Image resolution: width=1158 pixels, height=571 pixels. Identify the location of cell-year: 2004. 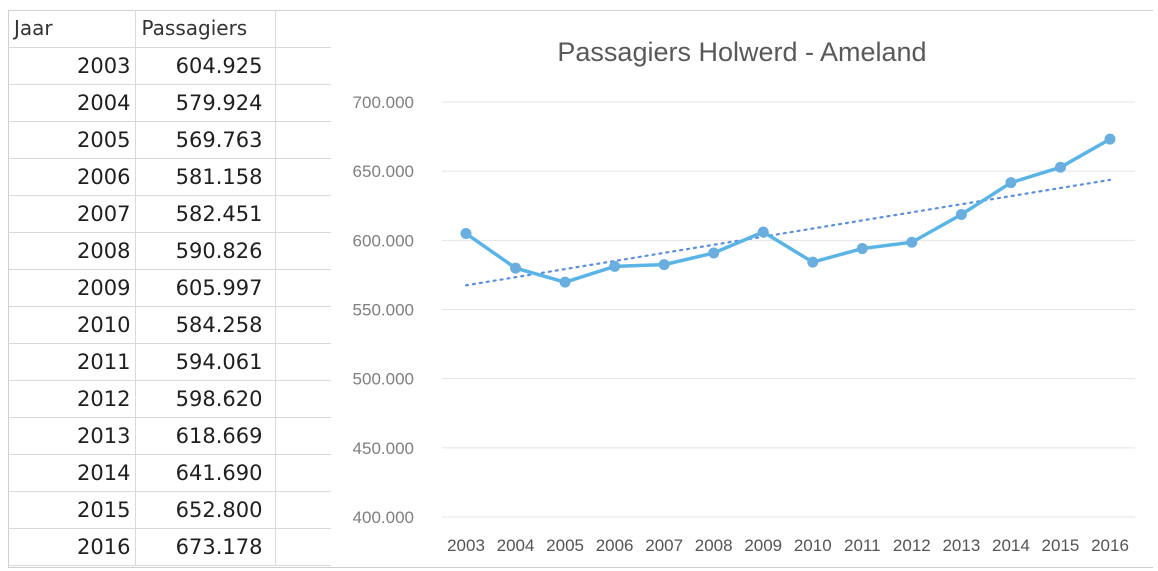
(72, 103).